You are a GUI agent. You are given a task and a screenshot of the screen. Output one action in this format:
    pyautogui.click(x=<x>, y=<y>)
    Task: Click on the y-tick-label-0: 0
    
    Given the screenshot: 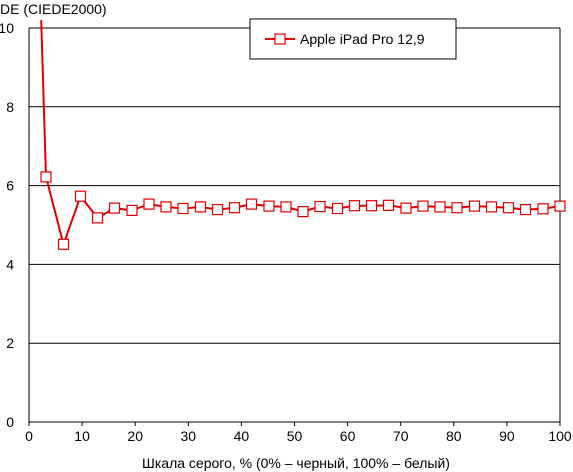 What is the action you would take?
    pyautogui.click(x=10, y=422)
    